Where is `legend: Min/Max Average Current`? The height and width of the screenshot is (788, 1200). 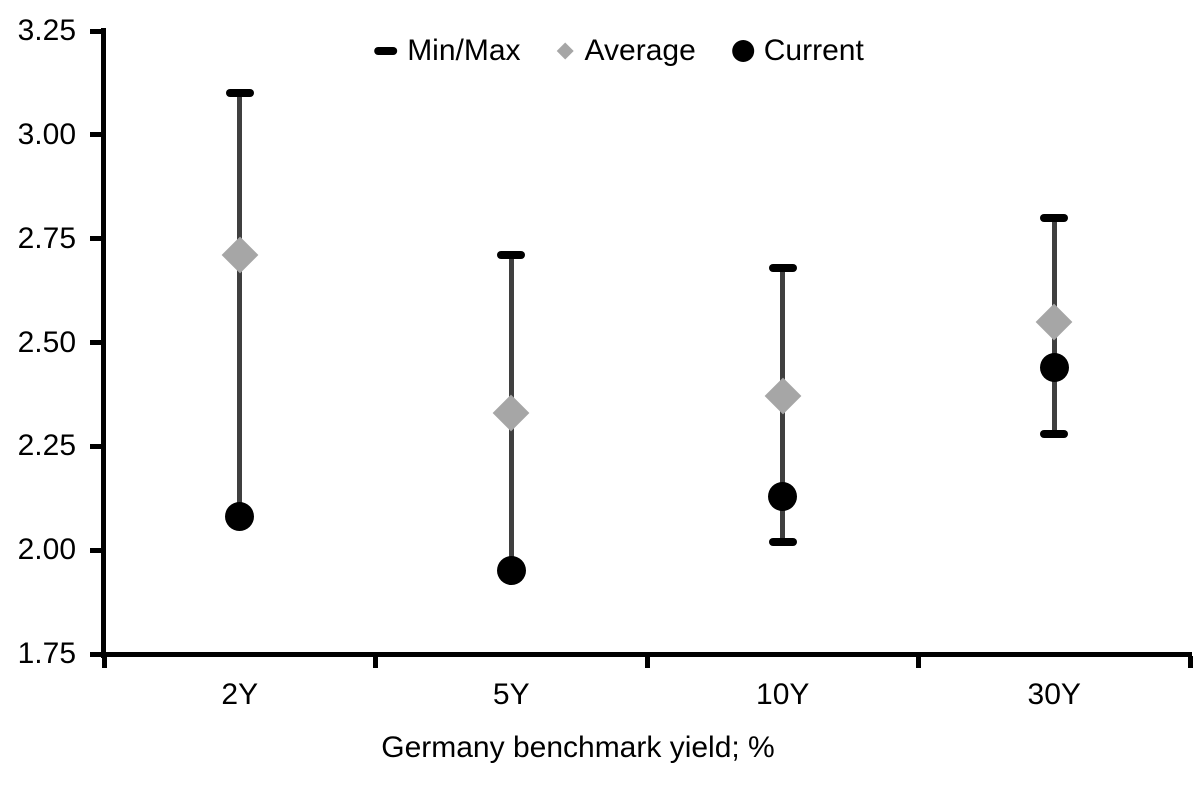 legend: Min/Max Average Current is located at coordinates (619, 51).